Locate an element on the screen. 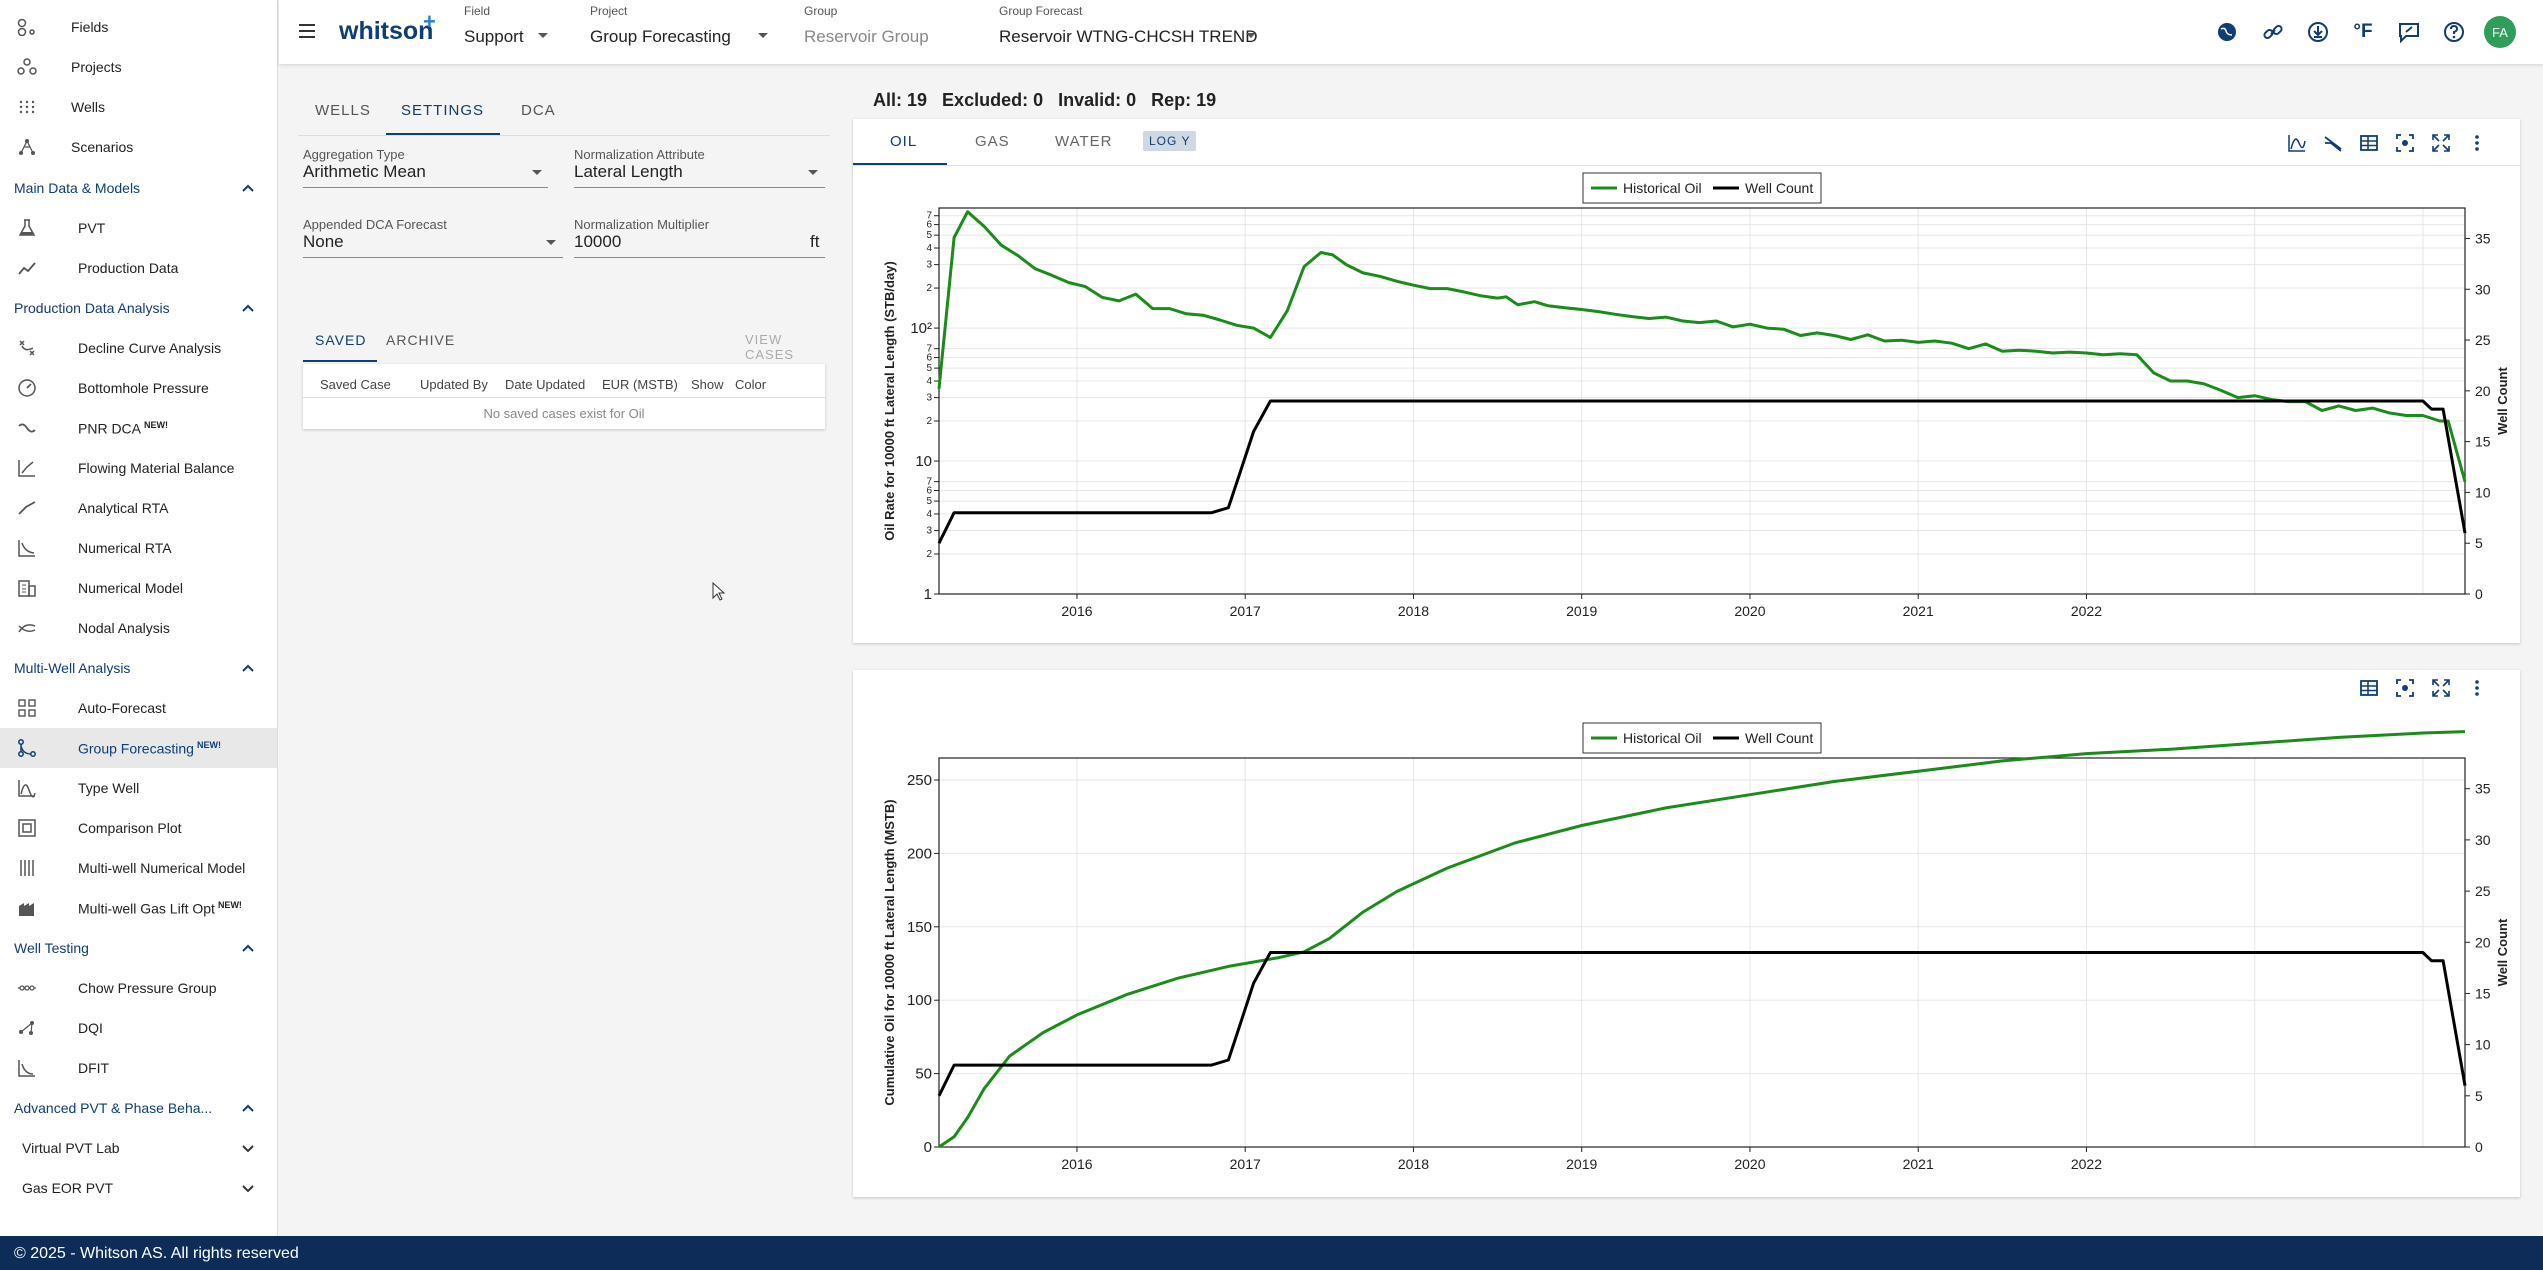 The width and height of the screenshot is (2543, 1270). sidebar-item-dqi: DQI is located at coordinates (138, 1028).